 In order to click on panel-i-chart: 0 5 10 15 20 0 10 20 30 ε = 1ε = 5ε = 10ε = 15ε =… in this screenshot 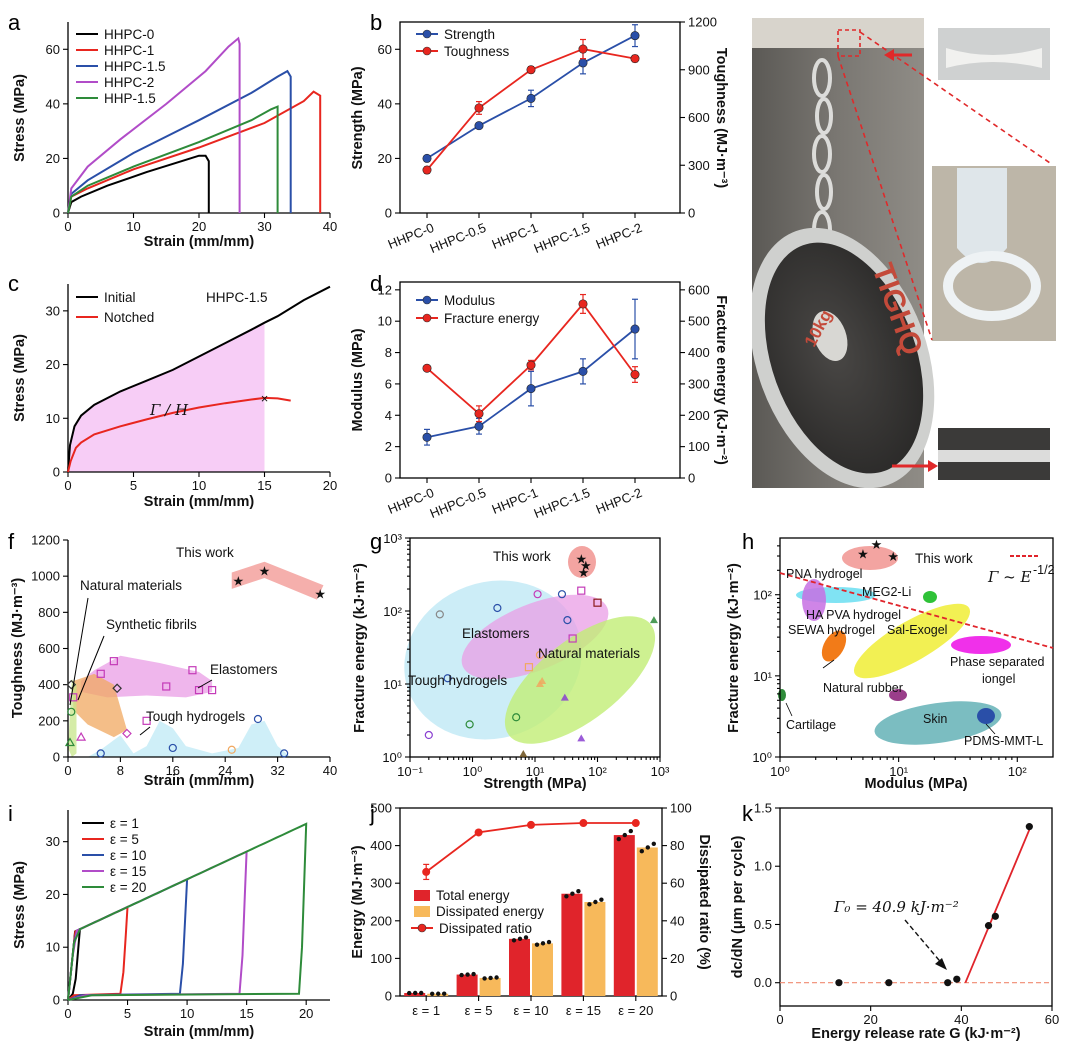, I will do `click(171, 925)`.